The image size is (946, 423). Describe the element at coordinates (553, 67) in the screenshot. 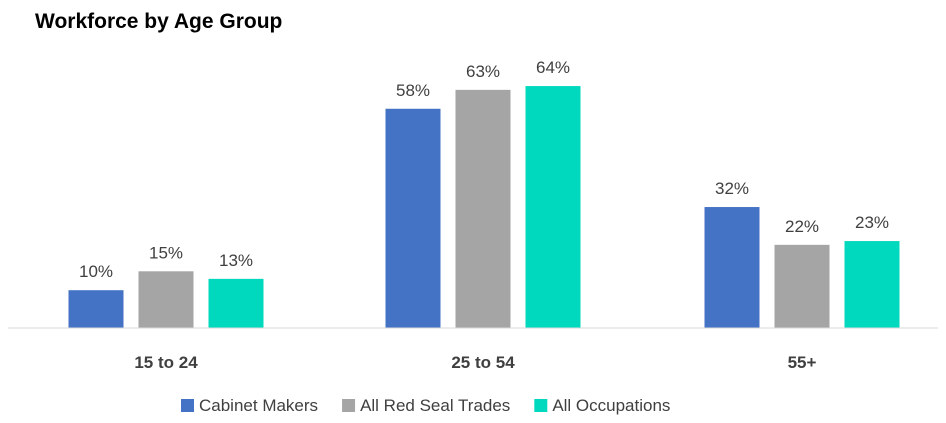

I see `data-label-2-1: 64%` at that location.